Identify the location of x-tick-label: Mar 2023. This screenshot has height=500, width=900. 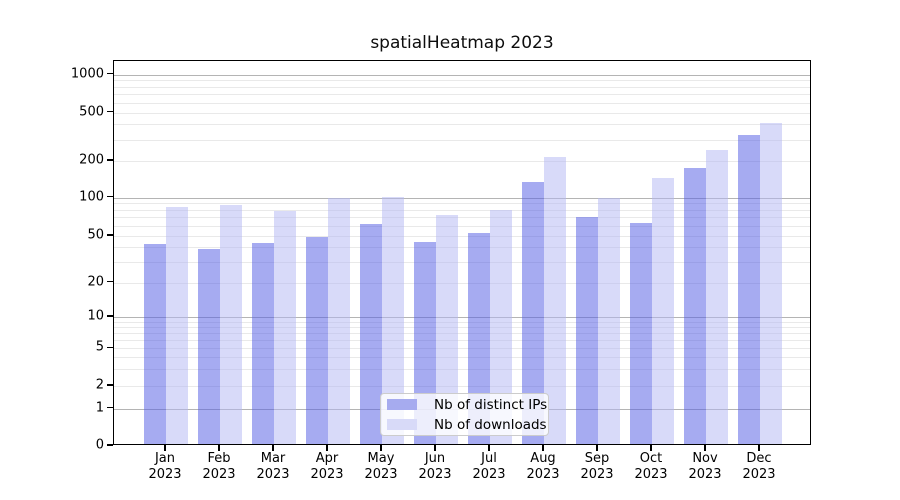
(273, 466).